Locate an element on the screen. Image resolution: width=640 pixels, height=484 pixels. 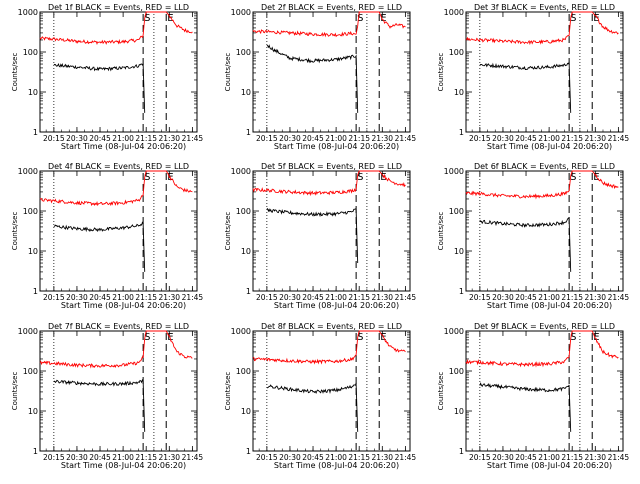
interval-marker-label: E is located at coordinates (383, 18).